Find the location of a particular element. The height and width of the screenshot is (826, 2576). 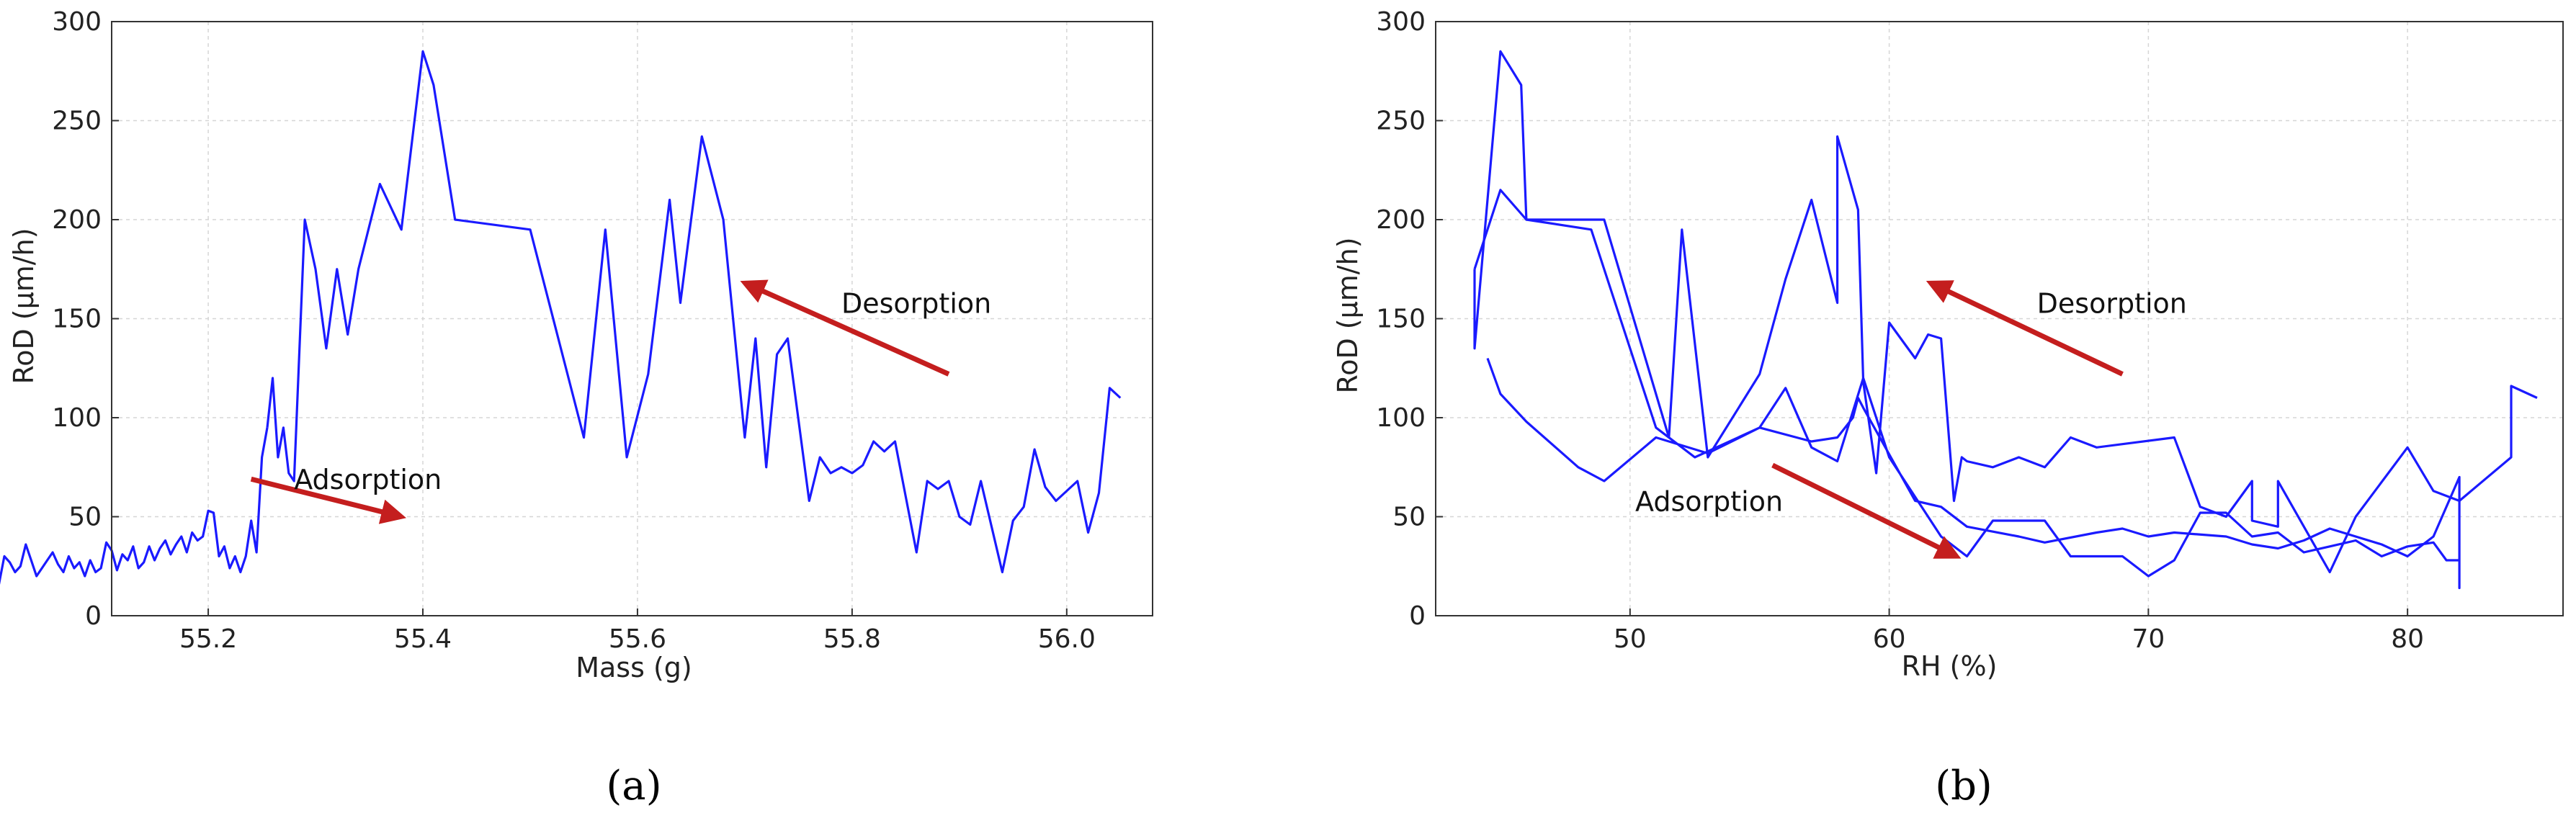

x-tick-label: 55.8 is located at coordinates (852, 639).